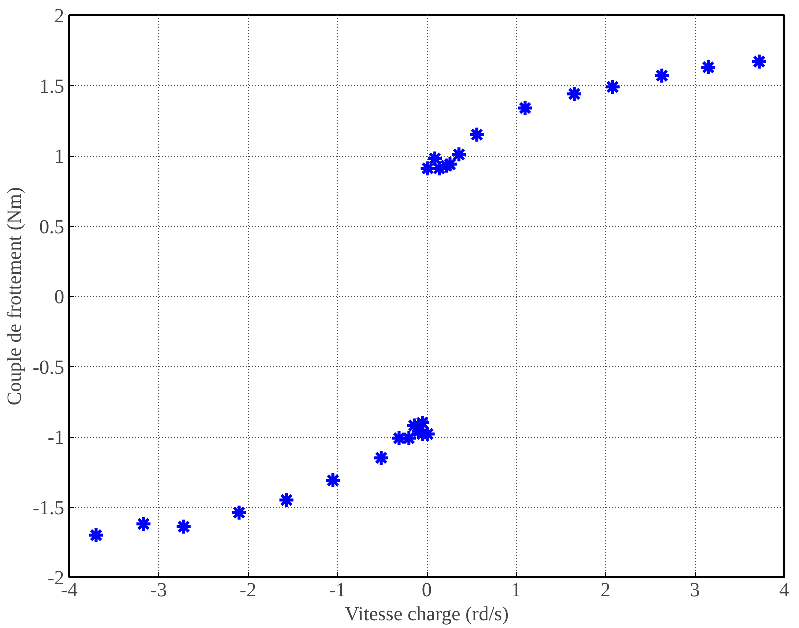 This screenshot has height=628, width=799. What do you see at coordinates (337, 591) in the screenshot?
I see `x-tick-label: -1` at bounding box center [337, 591].